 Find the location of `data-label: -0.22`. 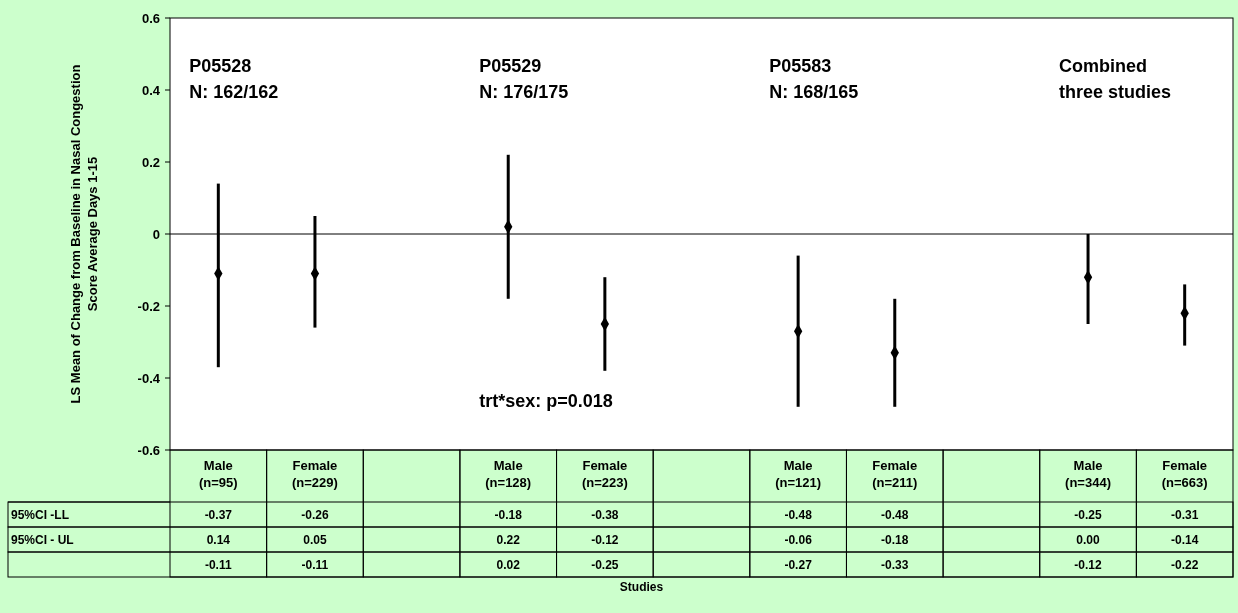

data-label: -0.22 is located at coordinates (1185, 565).